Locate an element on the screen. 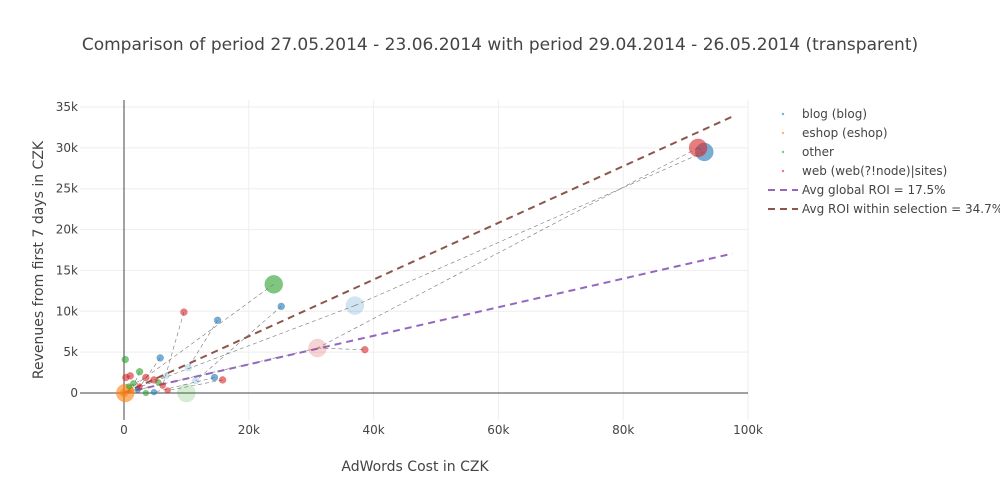  legend-item-series-4: web (web(?!node)|sites) is located at coordinates (864, 171).